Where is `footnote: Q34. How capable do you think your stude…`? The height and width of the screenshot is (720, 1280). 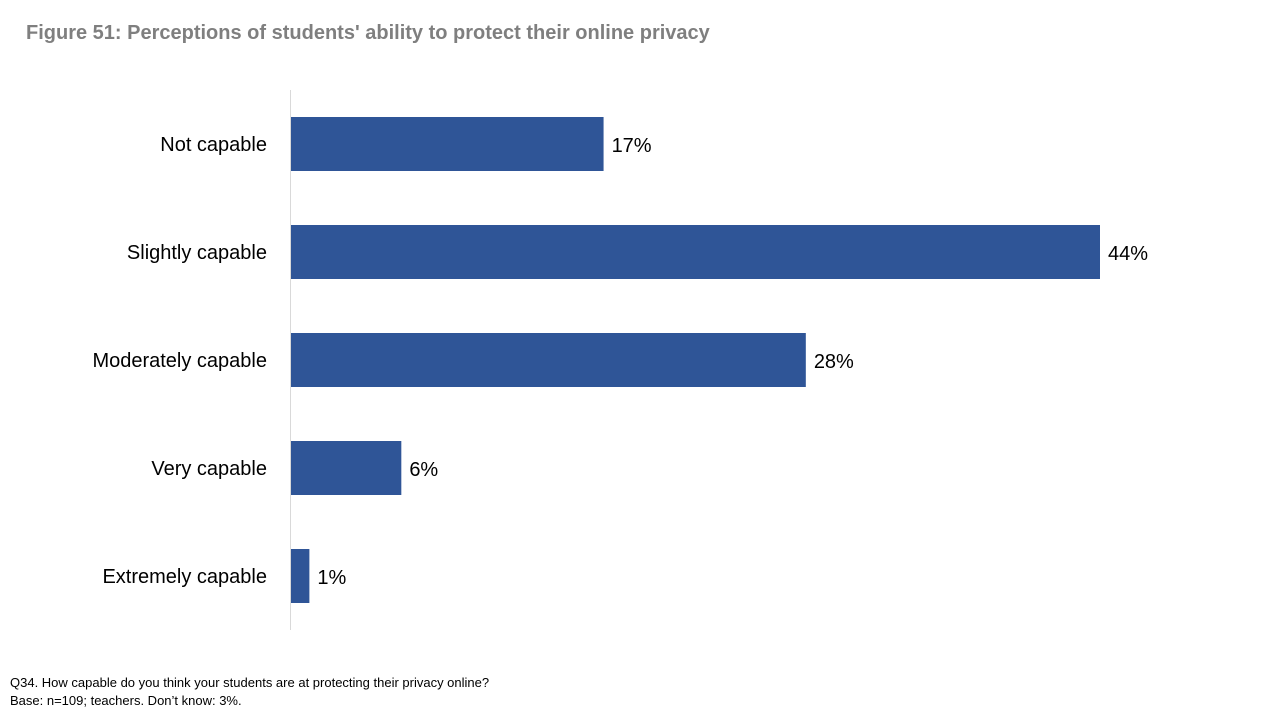
footnote: Q34. How capable do you think your stude… is located at coordinates (249, 692).